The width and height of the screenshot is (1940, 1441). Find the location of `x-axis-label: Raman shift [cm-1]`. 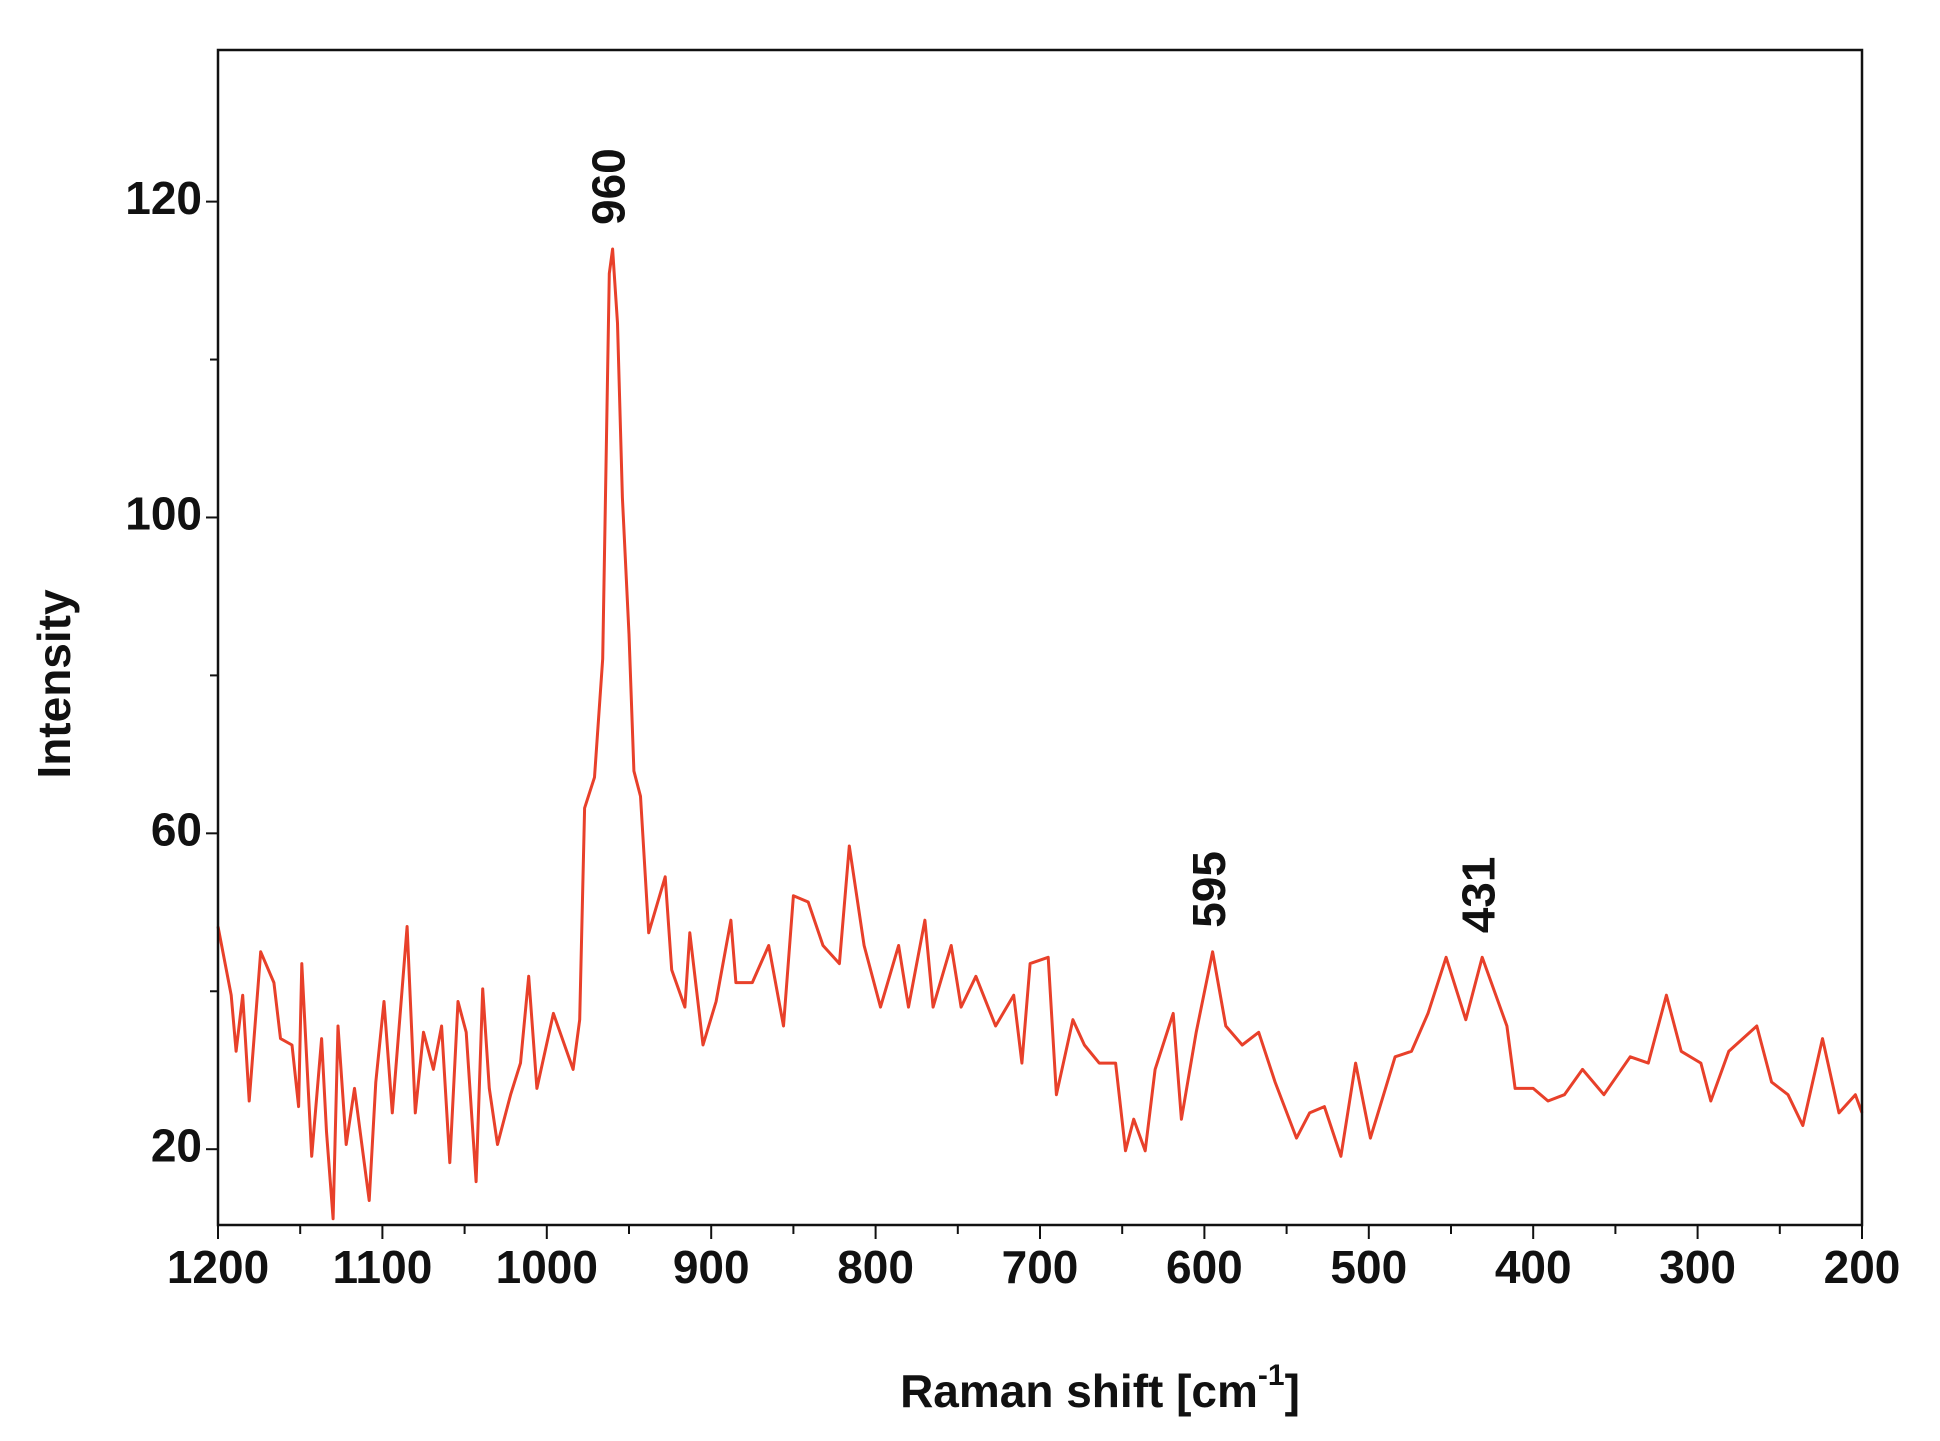

x-axis-label: Raman shift [cm-1] is located at coordinates (1100, 1388).